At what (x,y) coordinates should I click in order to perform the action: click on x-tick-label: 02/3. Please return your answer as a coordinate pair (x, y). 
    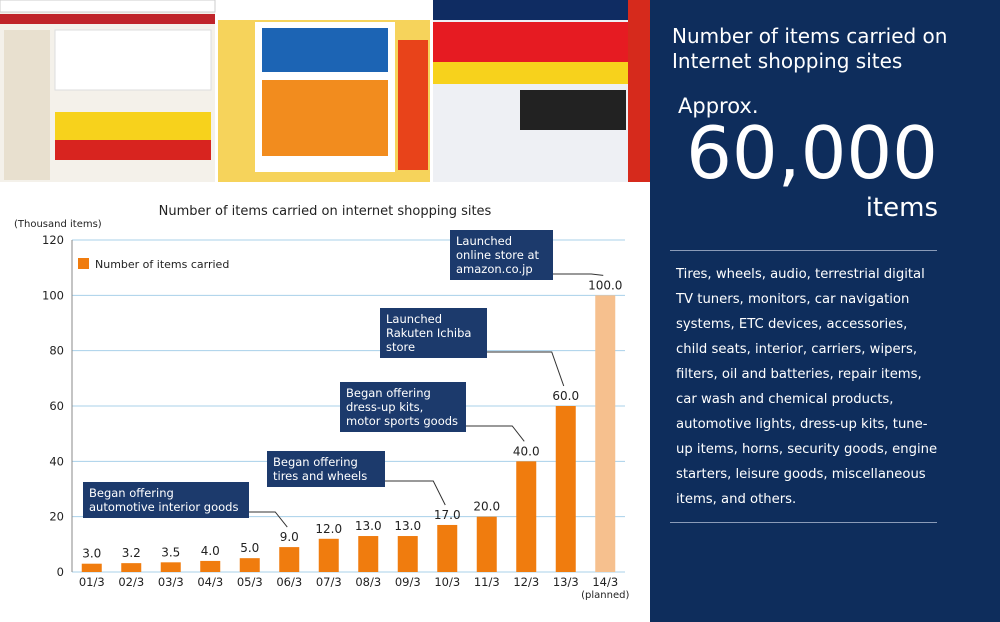
    Looking at the image, I should click on (131, 582).